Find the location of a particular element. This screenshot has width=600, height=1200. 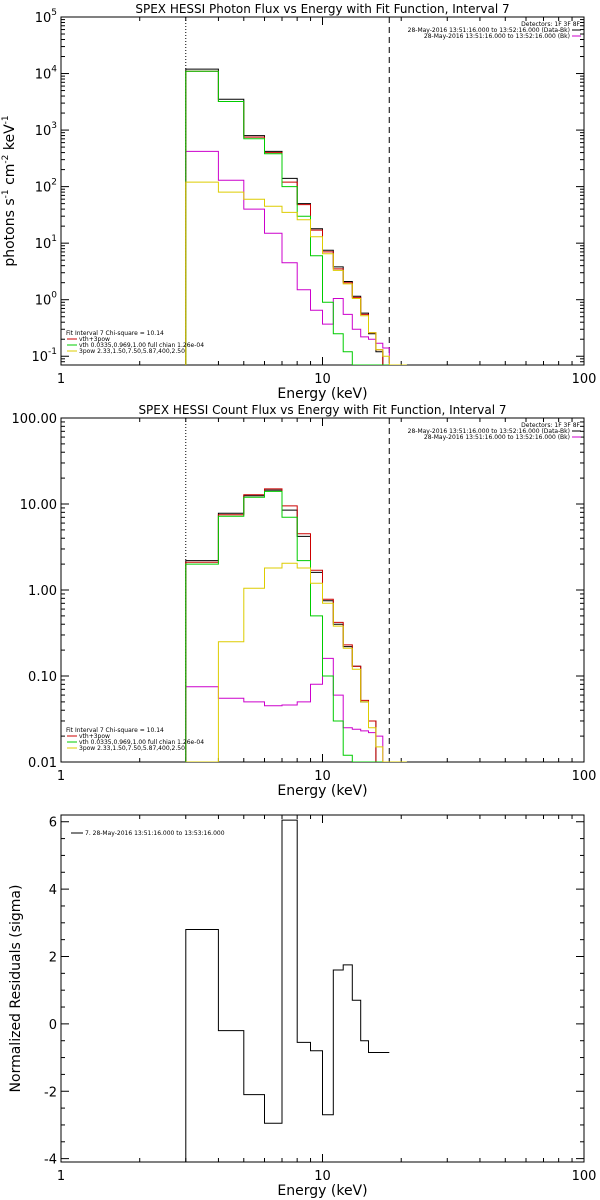

y-tick-exponent: -1 is located at coordinates (52, 352).